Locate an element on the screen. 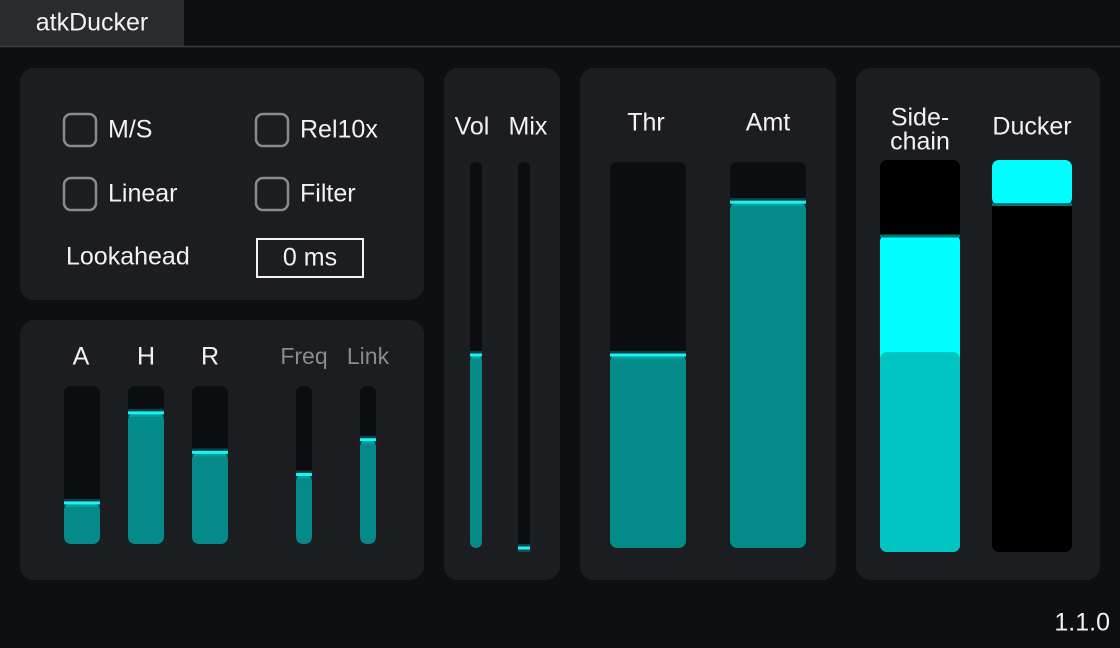 The width and height of the screenshot is (1120, 648). checkbox-label: Filter is located at coordinates (328, 194).